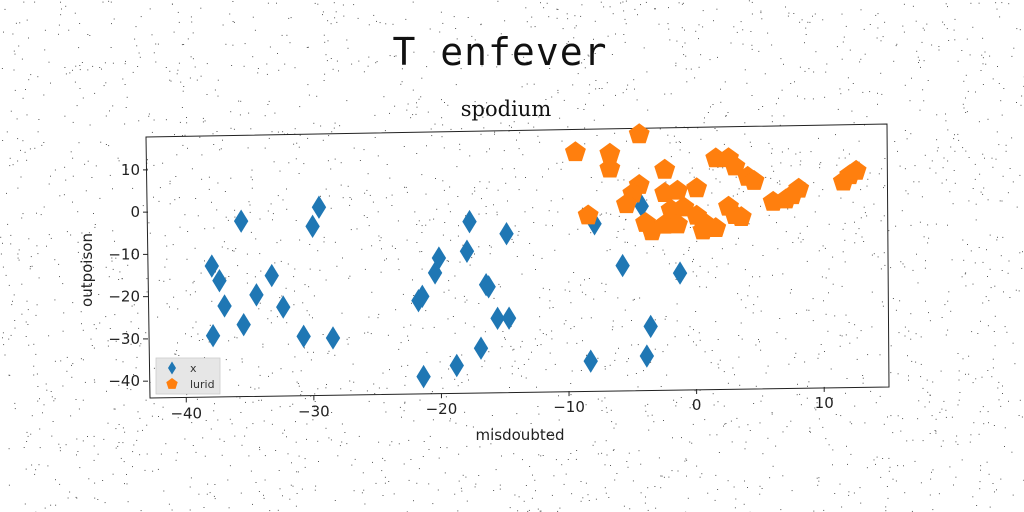  What do you see at coordinates (506, 109) in the screenshot?
I see `axes-title: spodium` at bounding box center [506, 109].